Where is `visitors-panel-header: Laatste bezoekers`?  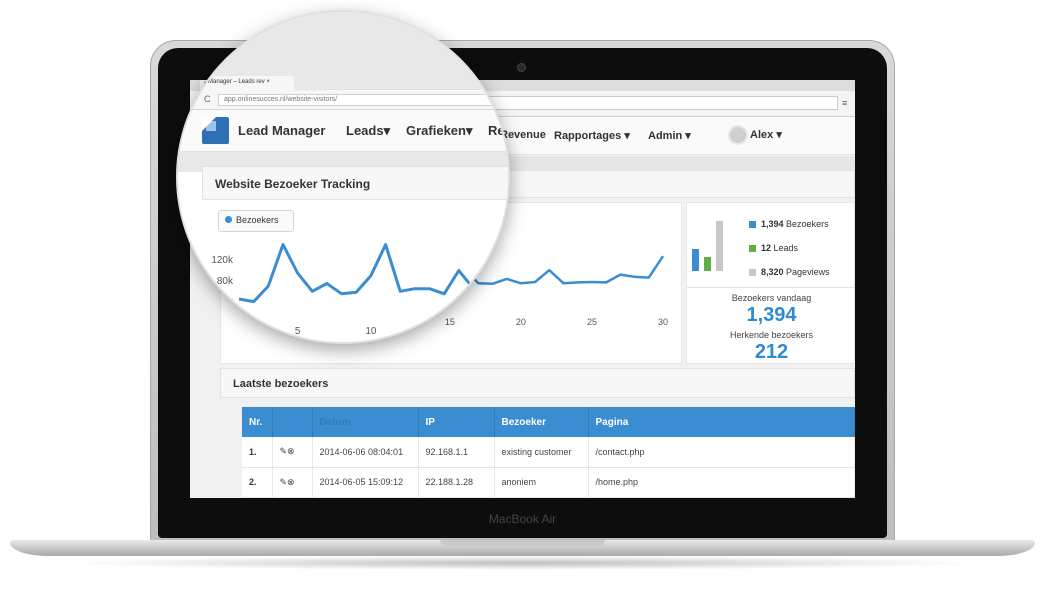
visitors-panel-header: Laatste bezoekers is located at coordinates (537, 383).